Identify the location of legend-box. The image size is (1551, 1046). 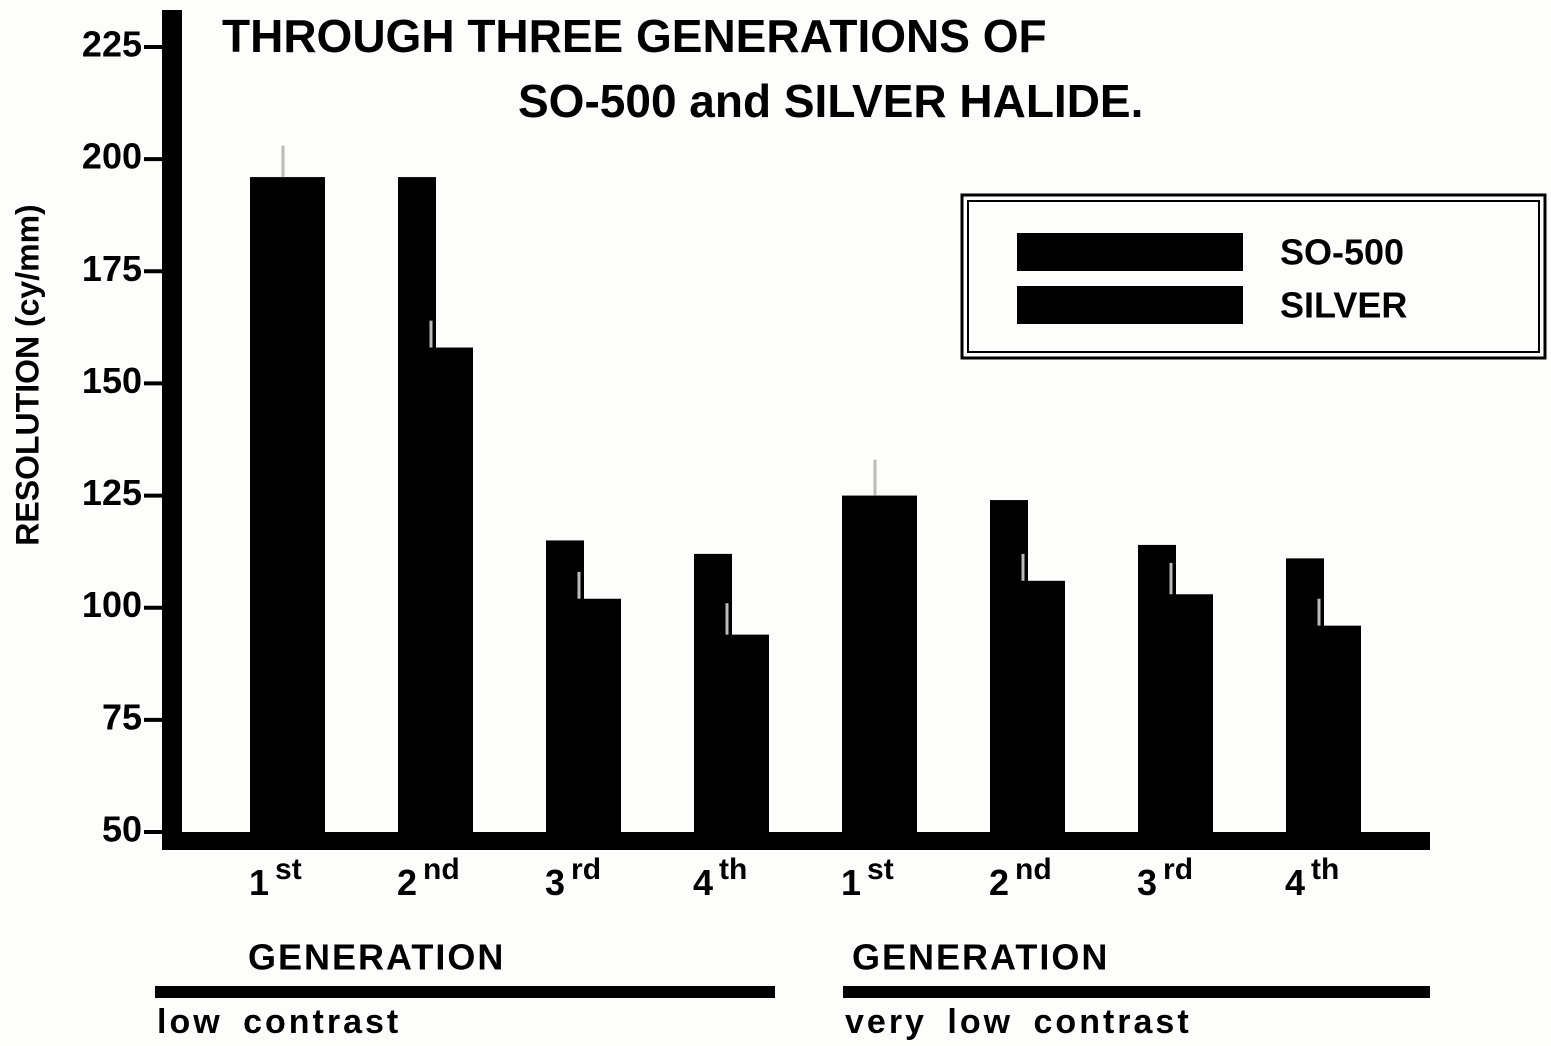
(1253, 276).